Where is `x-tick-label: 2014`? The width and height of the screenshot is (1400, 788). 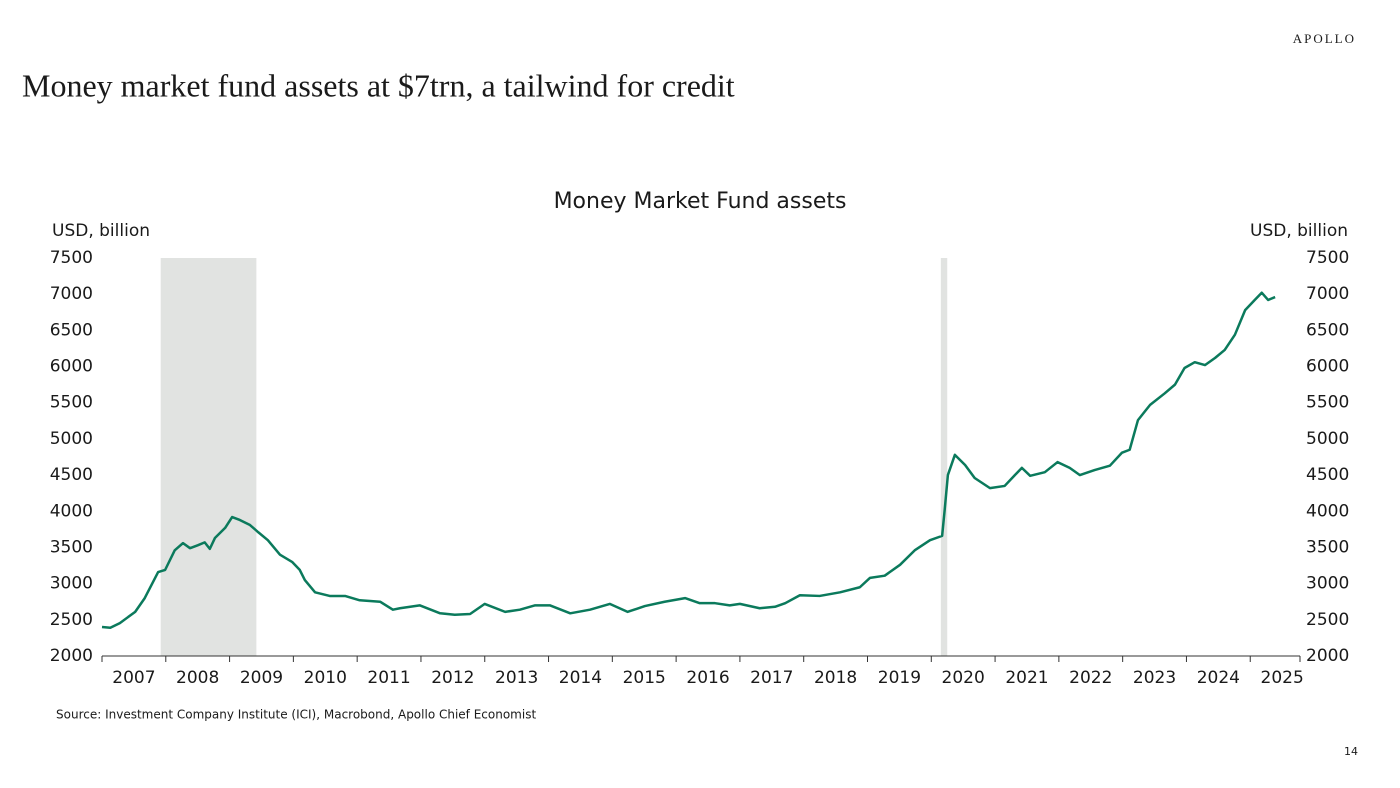
x-tick-label: 2014 is located at coordinates (580, 678).